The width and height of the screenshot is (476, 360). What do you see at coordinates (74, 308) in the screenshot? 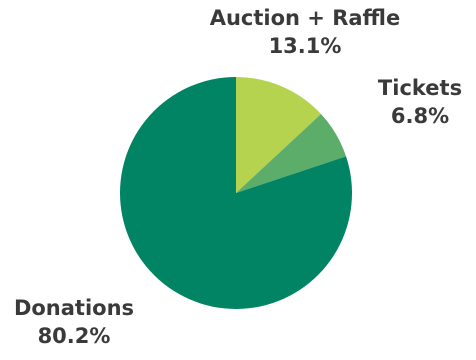
I see `slice-name-donations: Donations` at bounding box center [74, 308].